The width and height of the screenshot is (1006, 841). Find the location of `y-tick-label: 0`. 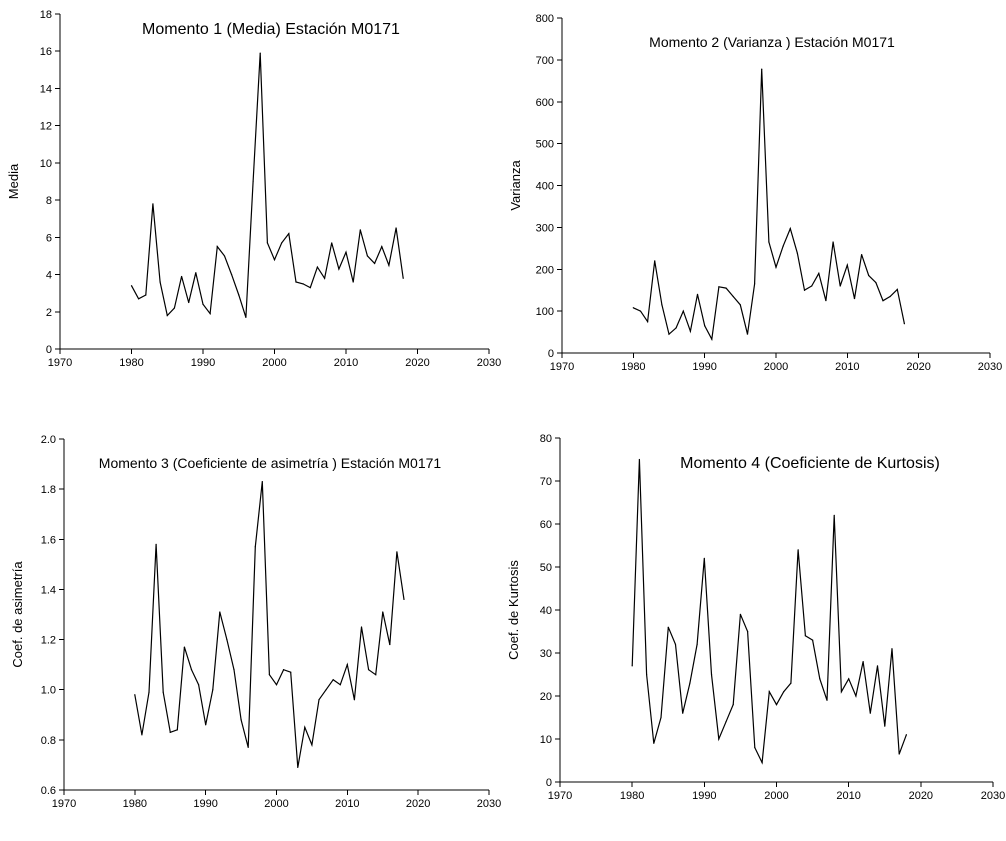

y-tick-label: 0 is located at coordinates (549, 783).